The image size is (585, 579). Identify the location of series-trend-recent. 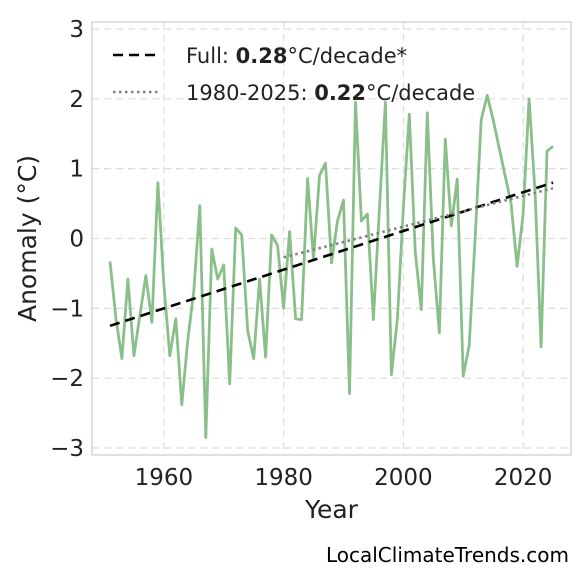
(418, 222).